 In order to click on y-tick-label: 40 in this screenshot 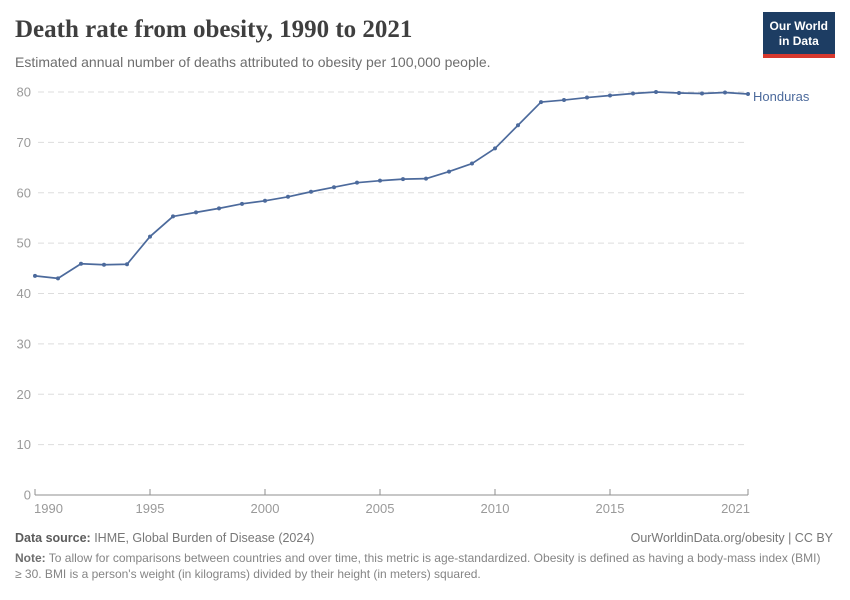, I will do `click(24, 293)`.